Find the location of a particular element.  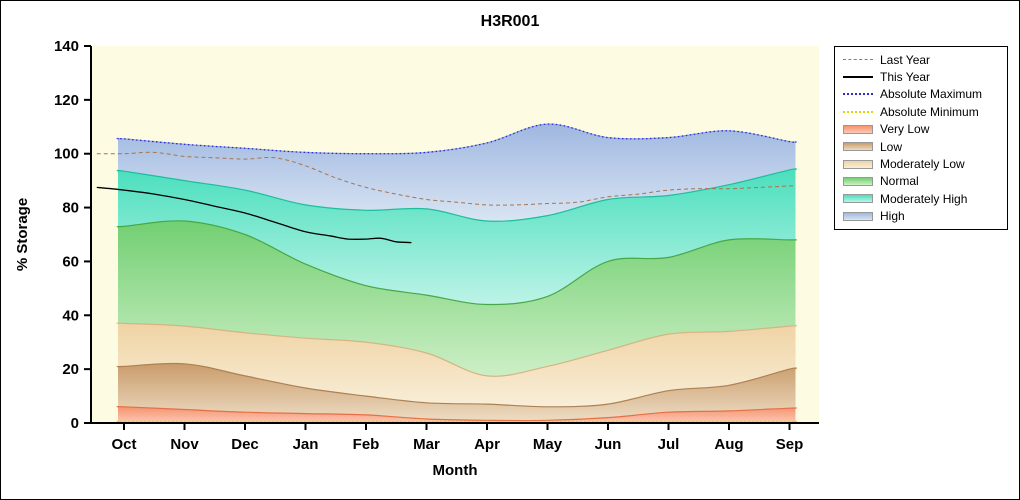

x-tick-label: Jun is located at coordinates (608, 444).